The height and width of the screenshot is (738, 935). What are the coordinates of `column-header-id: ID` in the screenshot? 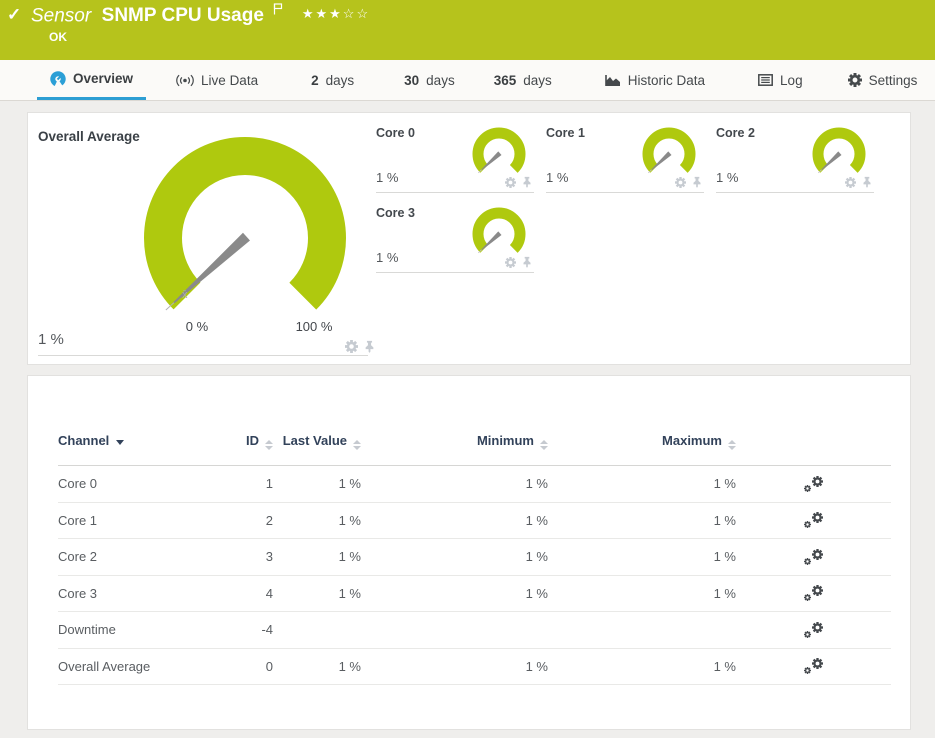 It's located at (240, 441).